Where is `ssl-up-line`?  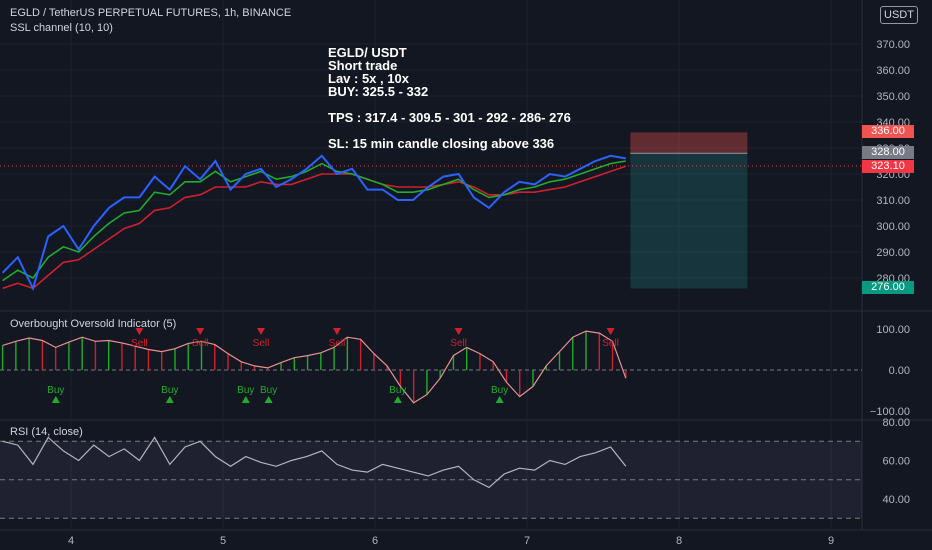 ssl-up-line is located at coordinates (314, 221).